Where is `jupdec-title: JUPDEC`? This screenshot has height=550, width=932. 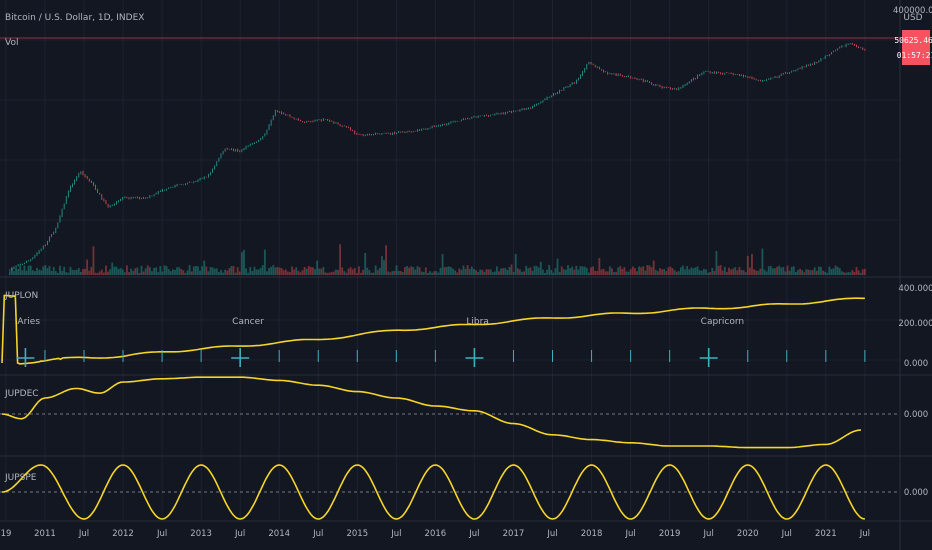 jupdec-title: JUPDEC is located at coordinates (21, 394).